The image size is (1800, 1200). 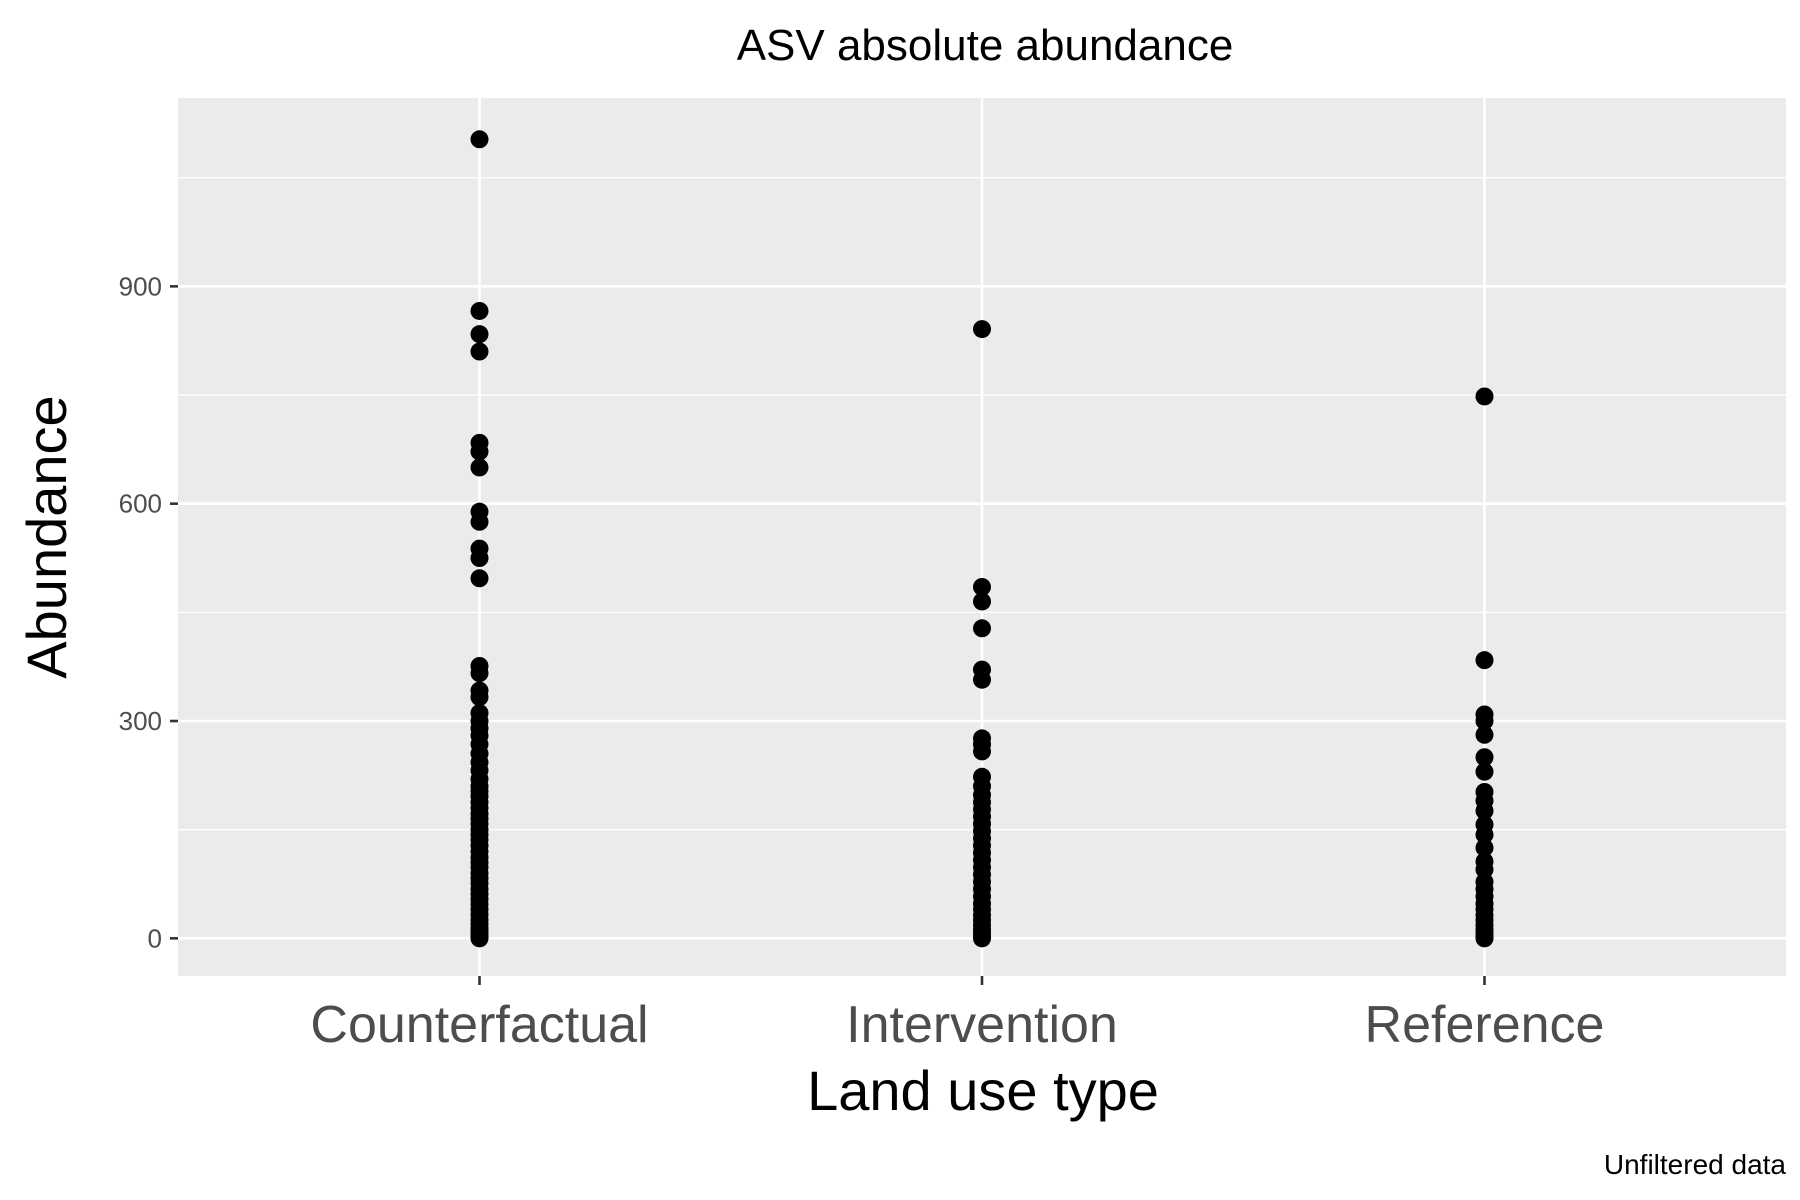 What do you see at coordinates (985, 45) in the screenshot?
I see `chart-title: ASV absolute abundance` at bounding box center [985, 45].